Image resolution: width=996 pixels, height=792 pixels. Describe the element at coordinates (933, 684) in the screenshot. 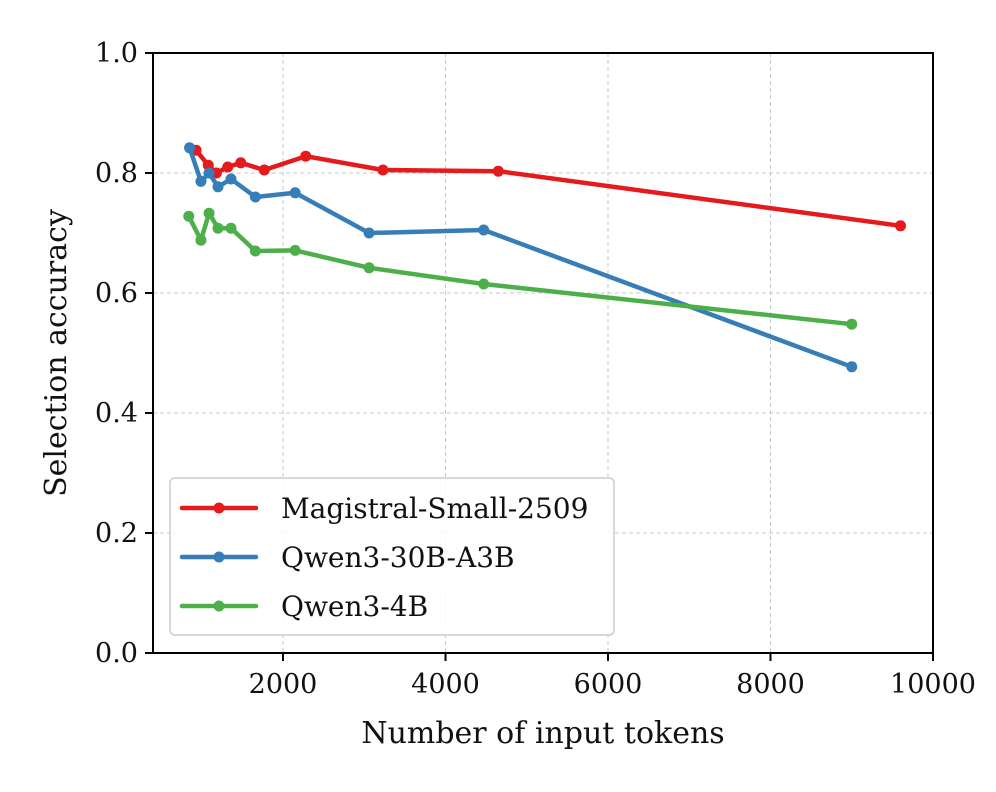

I see `x-tick-label: 10000` at that location.